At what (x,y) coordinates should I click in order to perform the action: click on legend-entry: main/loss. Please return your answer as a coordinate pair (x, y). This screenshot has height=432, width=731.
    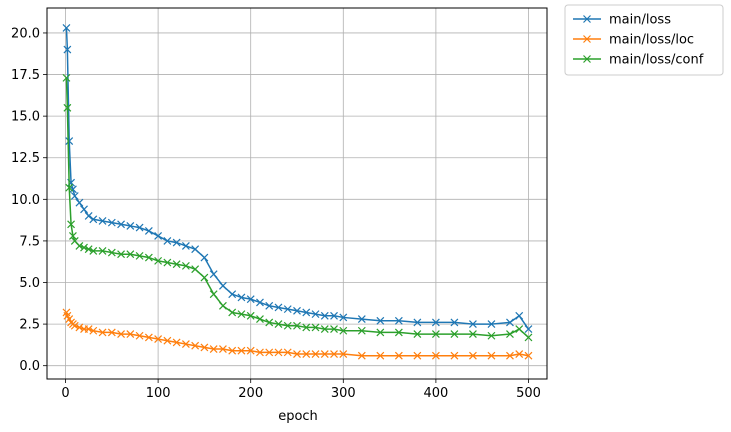
    Looking at the image, I should click on (622, 20).